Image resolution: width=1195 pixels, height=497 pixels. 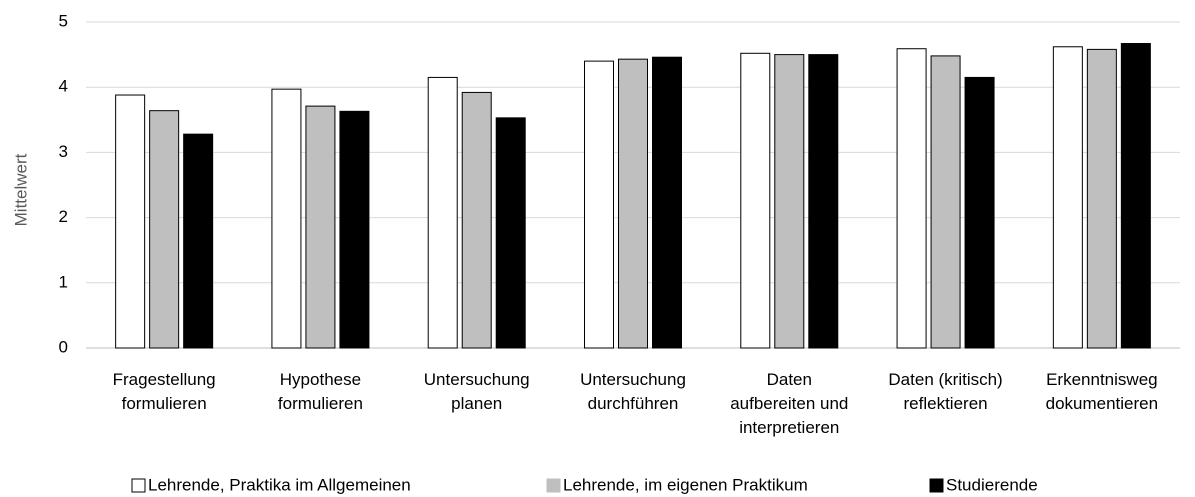 I want to click on x-tick-label-line: planen, so click(x=476, y=403).